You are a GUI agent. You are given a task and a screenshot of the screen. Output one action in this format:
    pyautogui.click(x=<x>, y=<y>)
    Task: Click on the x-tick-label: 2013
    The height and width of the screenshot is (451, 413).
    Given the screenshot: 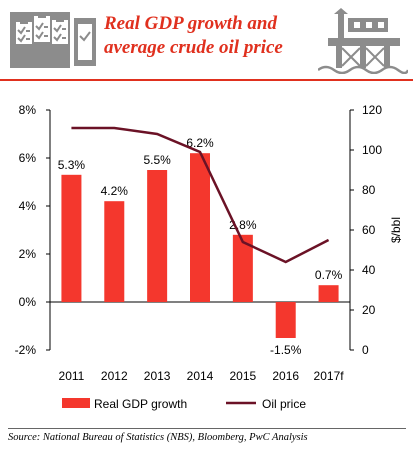 What is the action you would take?
    pyautogui.click(x=157, y=376)
    